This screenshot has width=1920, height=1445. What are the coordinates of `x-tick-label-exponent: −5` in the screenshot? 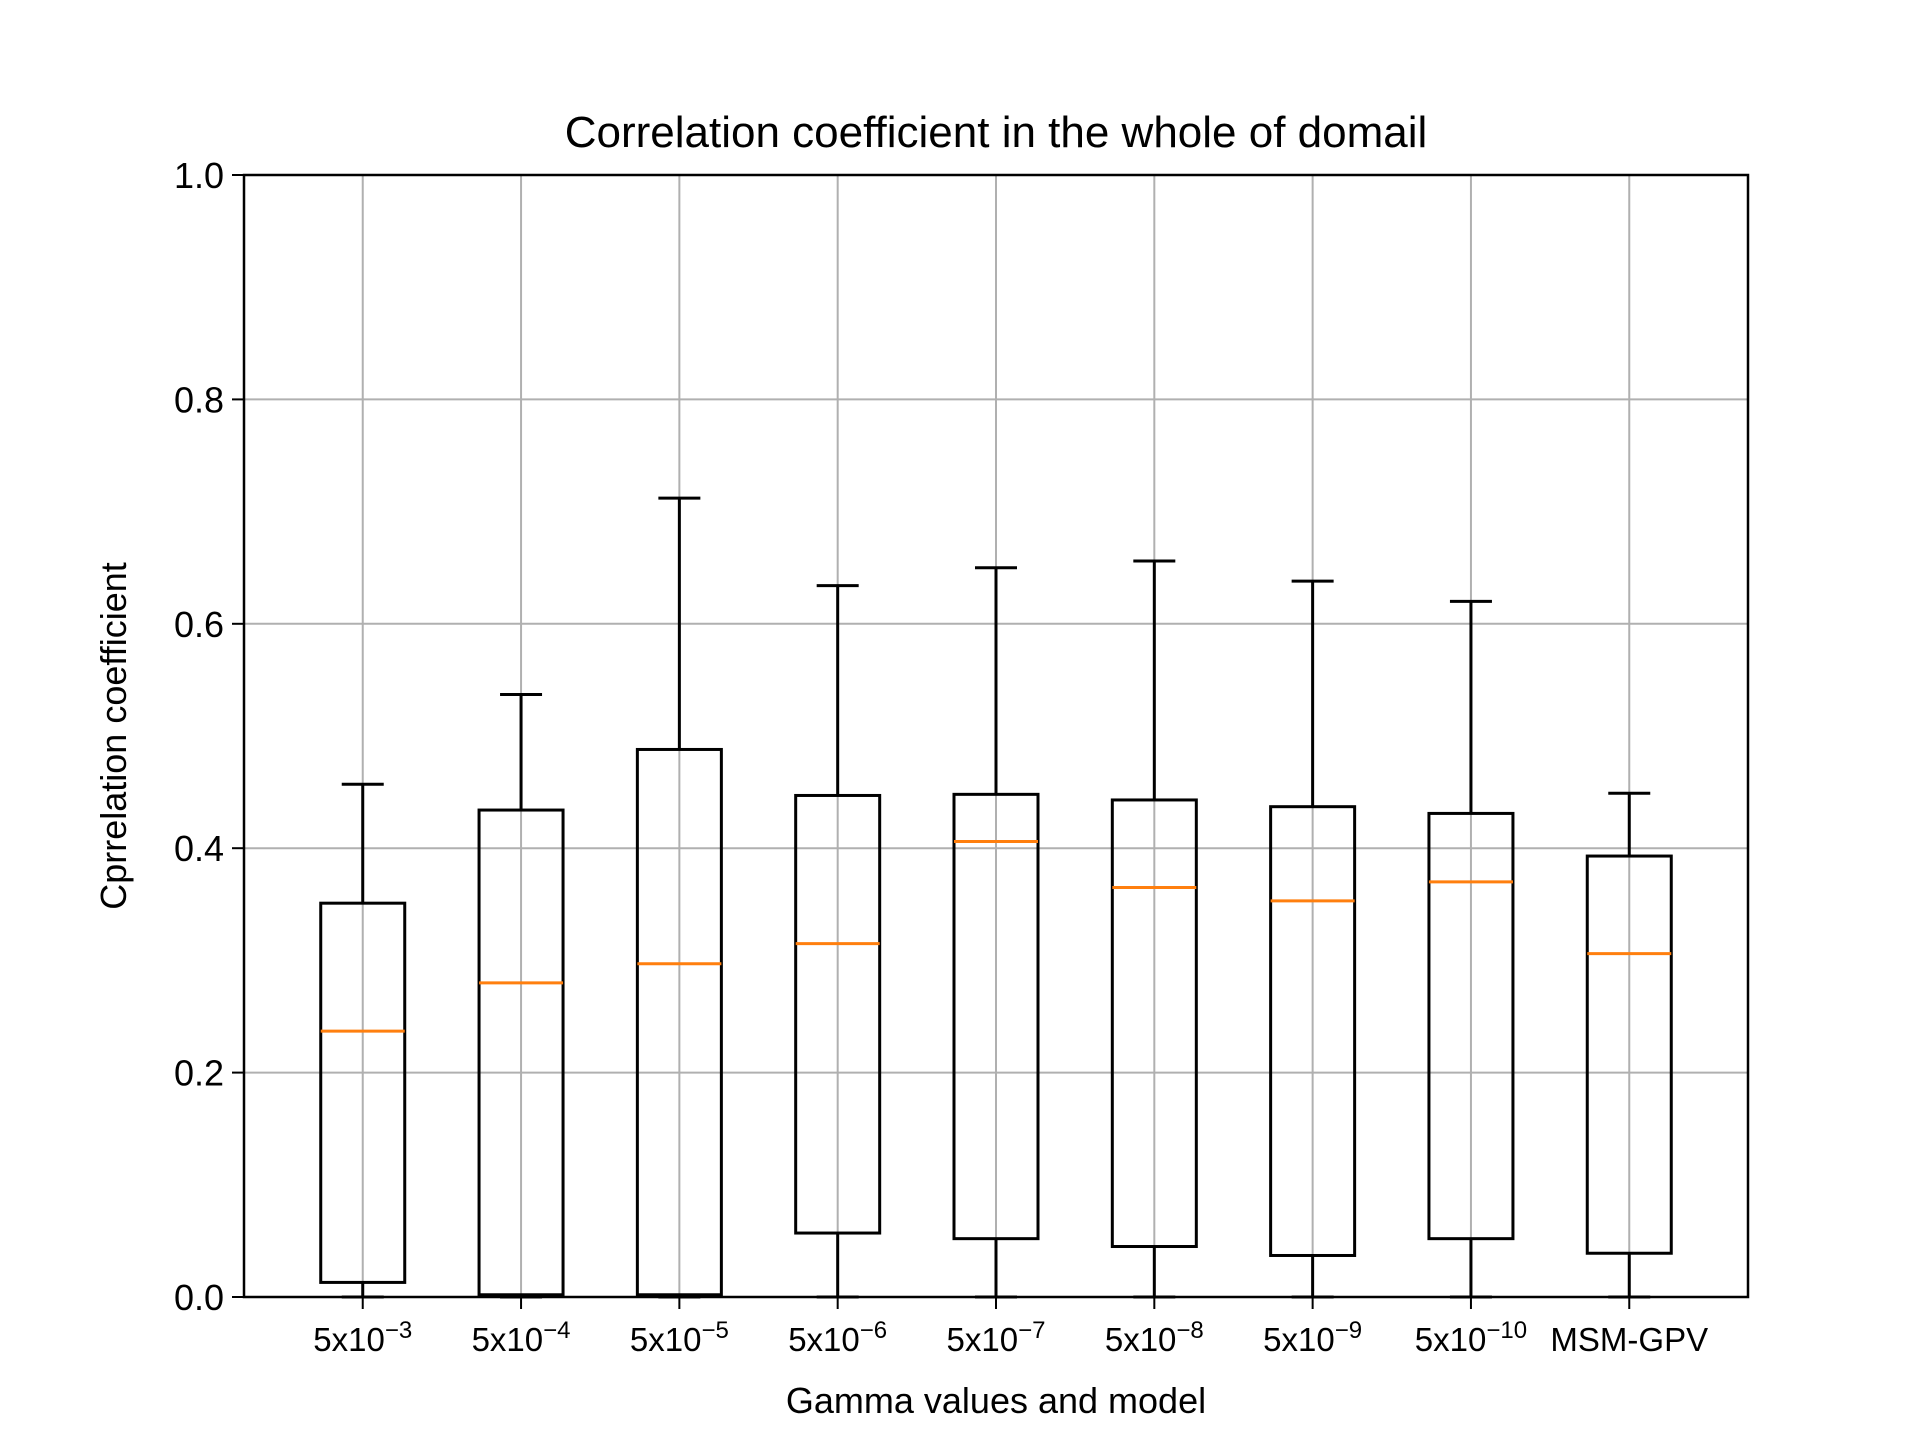 It's located at (714, 1330).